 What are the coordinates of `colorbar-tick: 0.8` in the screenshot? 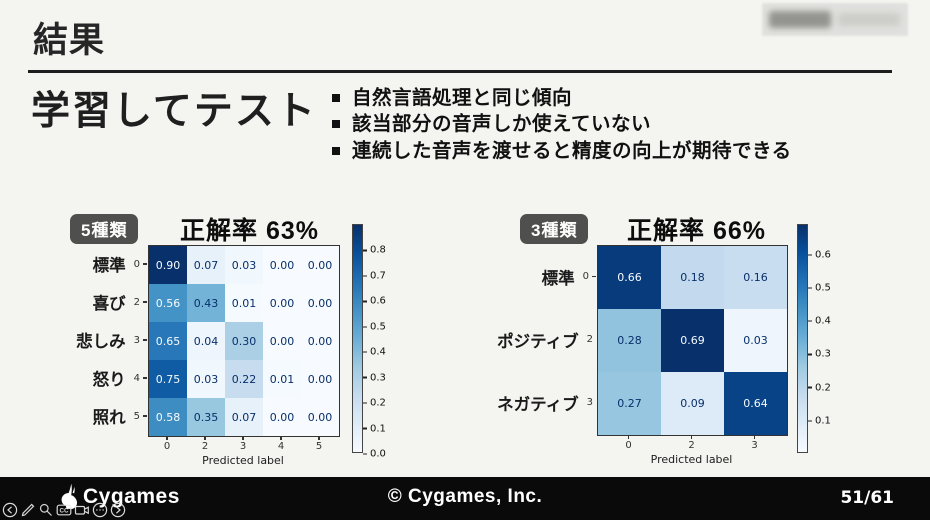 It's located at (374, 250).